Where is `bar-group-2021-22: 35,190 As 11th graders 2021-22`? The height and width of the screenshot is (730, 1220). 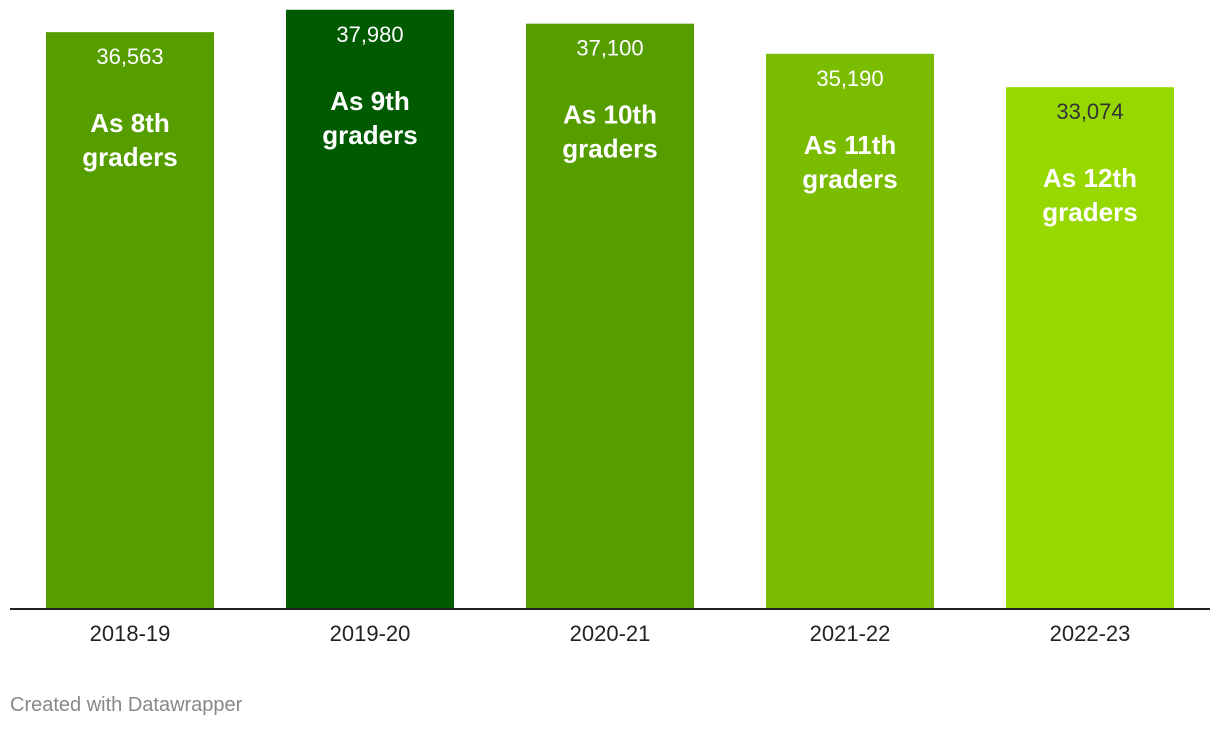
bar-group-2021-22: 35,190 As 11th graders 2021-22 is located at coordinates (850, 349).